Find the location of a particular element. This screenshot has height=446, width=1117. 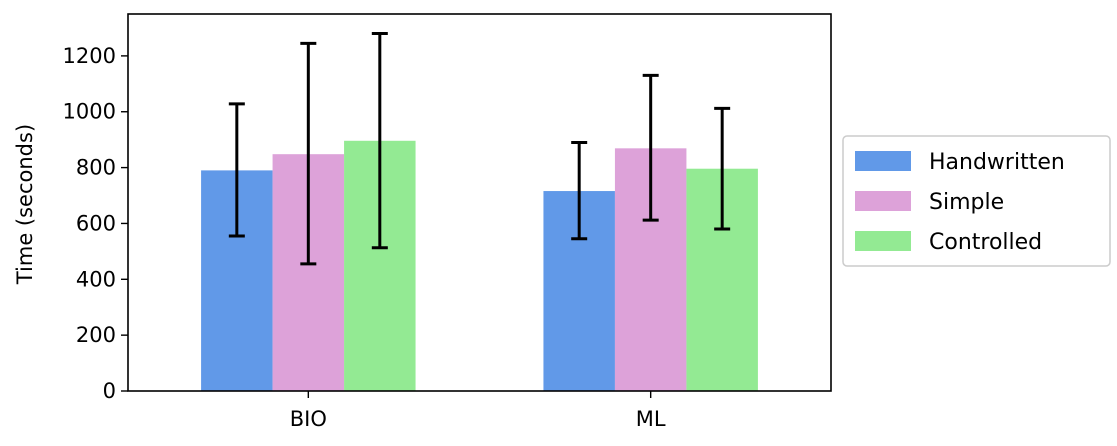

x-tick-label: ML is located at coordinates (651, 419).